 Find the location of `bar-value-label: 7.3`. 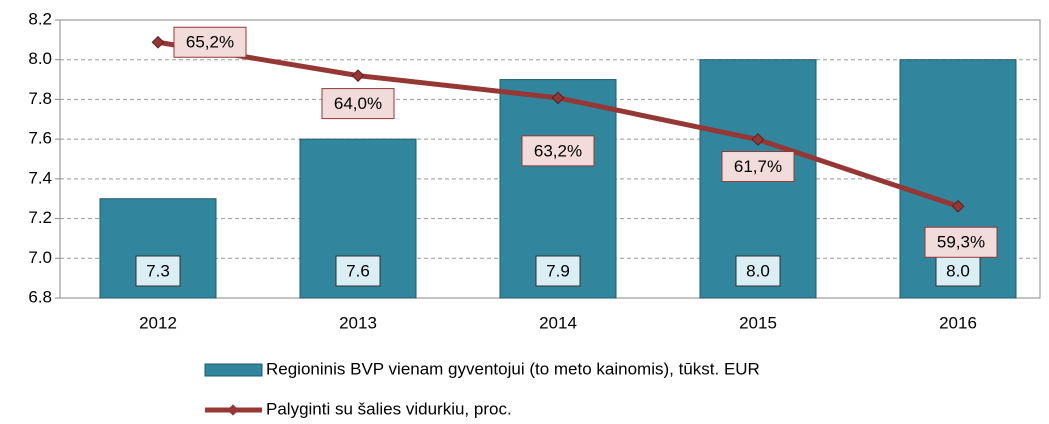

bar-value-label: 7.3 is located at coordinates (158, 270).